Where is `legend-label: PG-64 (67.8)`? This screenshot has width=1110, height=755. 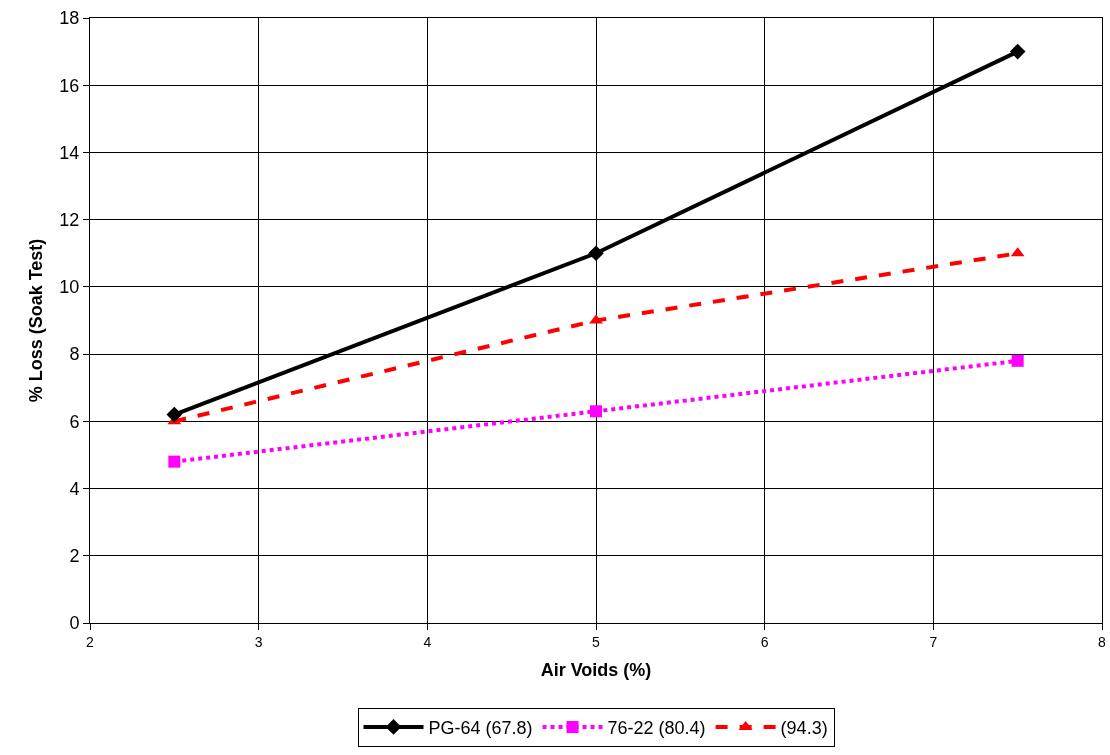
legend-label: PG-64 (67.8) is located at coordinates (480, 727).